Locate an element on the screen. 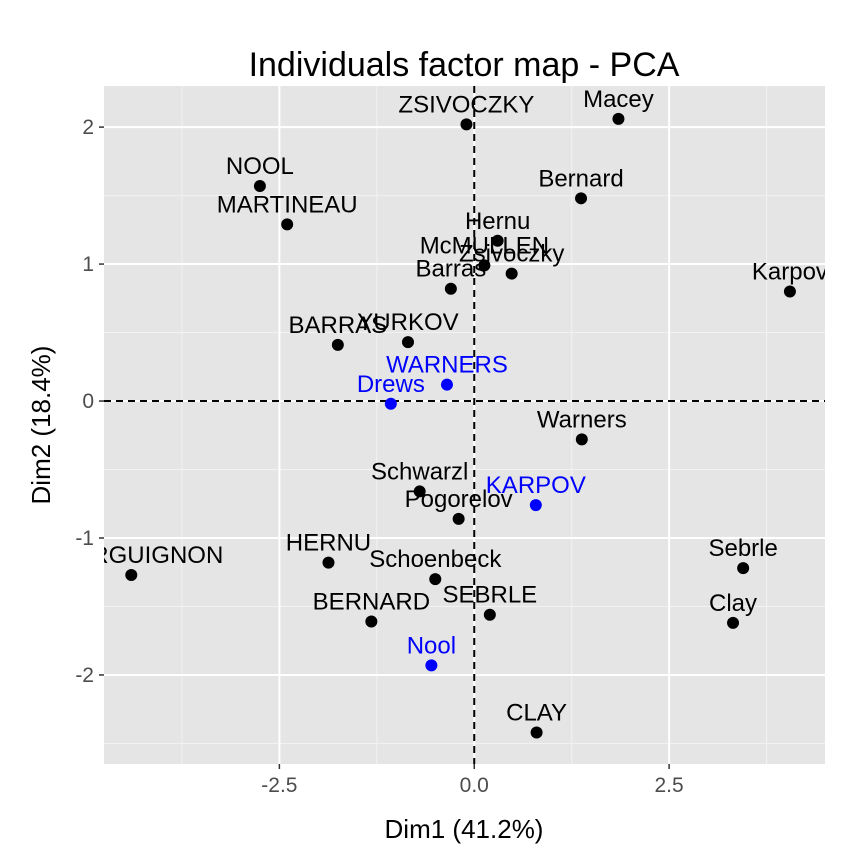 This screenshot has height=864, width=864. y-tick-label: 2 is located at coordinates (88, 127).